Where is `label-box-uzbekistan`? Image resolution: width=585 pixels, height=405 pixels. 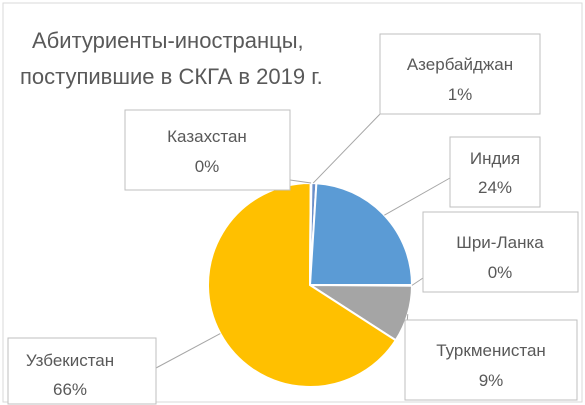 label-box-uzbekistan is located at coordinates (82, 371).